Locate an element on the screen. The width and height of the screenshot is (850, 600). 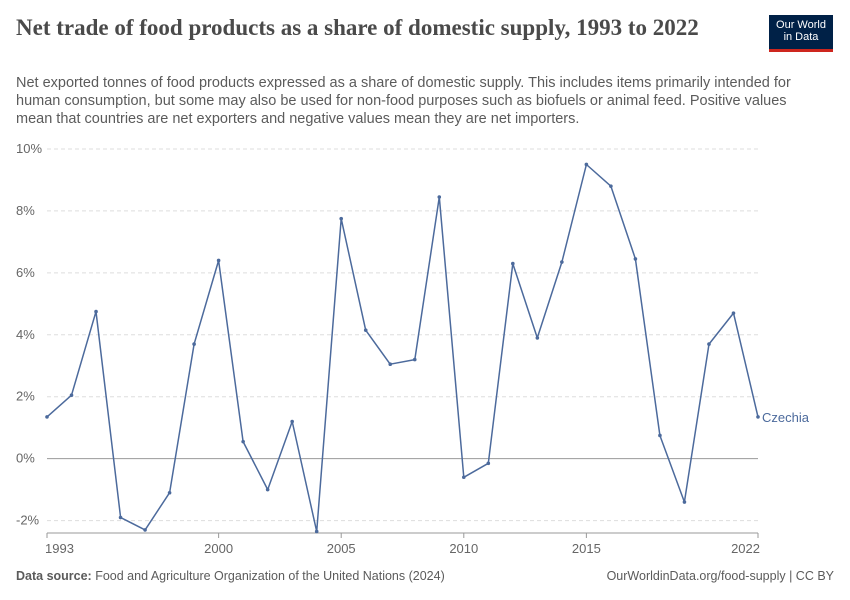
y-tick-label: 0% is located at coordinates (25, 458).